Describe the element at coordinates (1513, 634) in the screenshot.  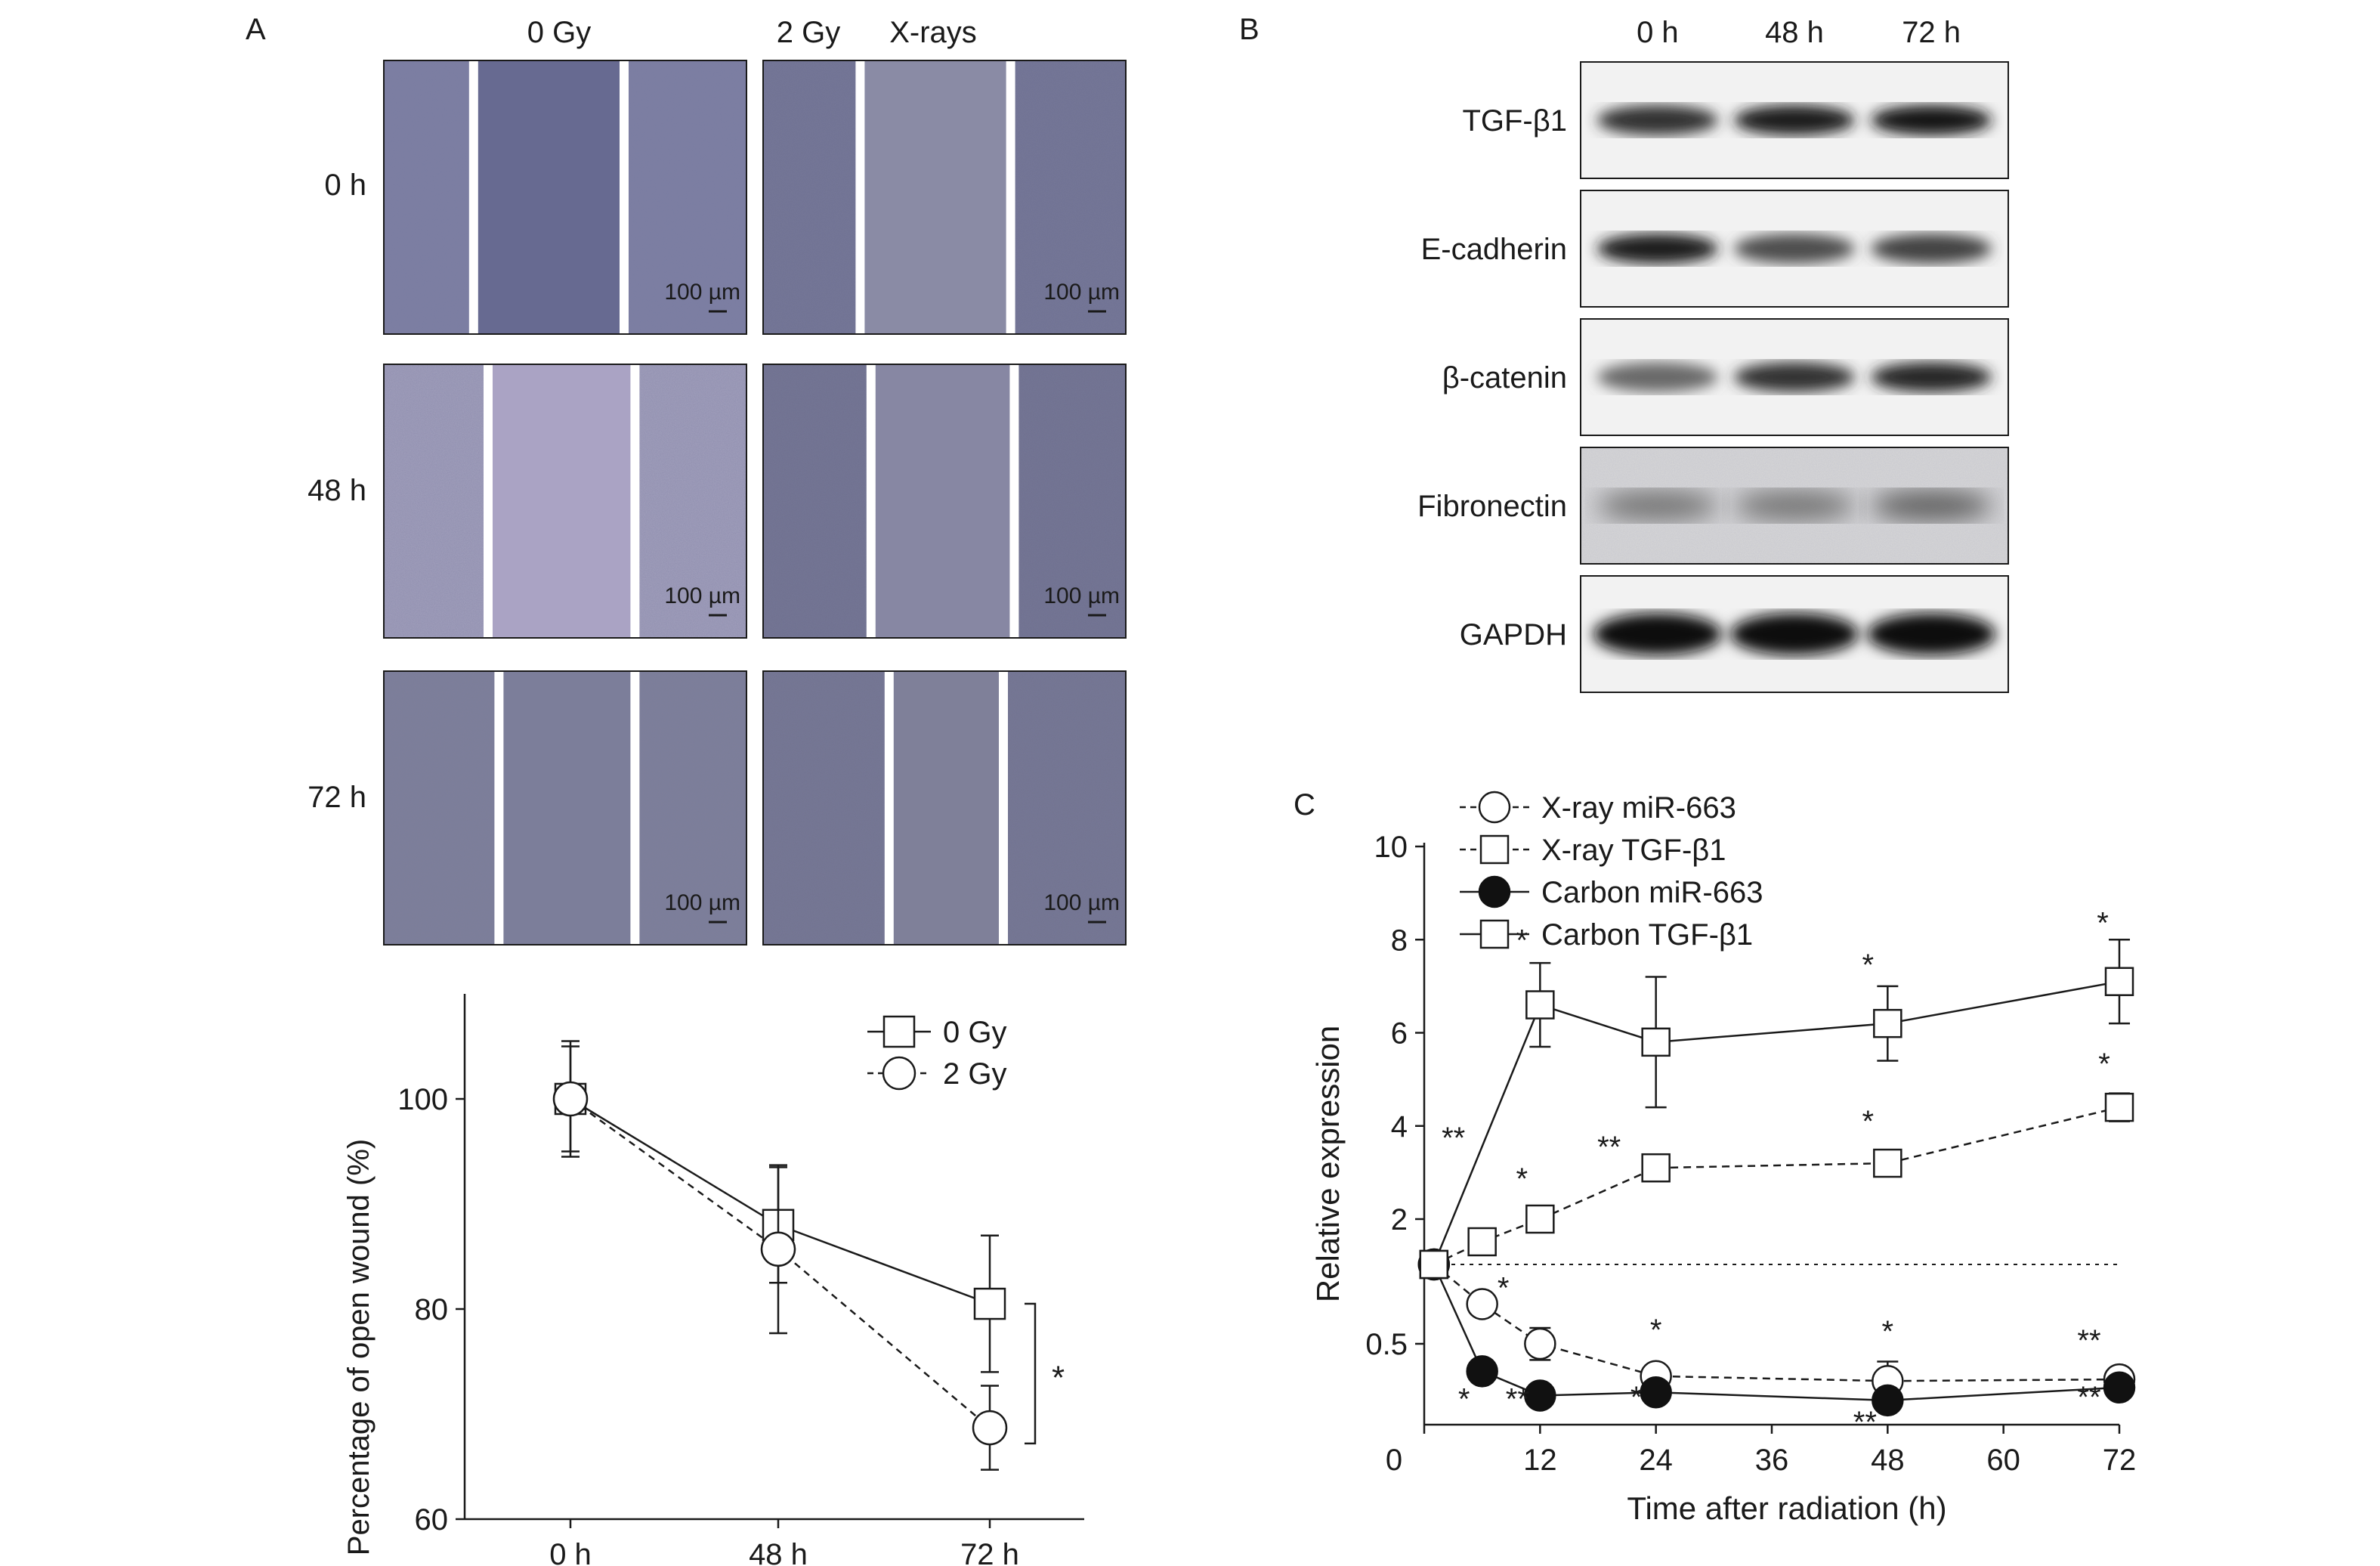
I see `protein-label: GAPDH` at that location.